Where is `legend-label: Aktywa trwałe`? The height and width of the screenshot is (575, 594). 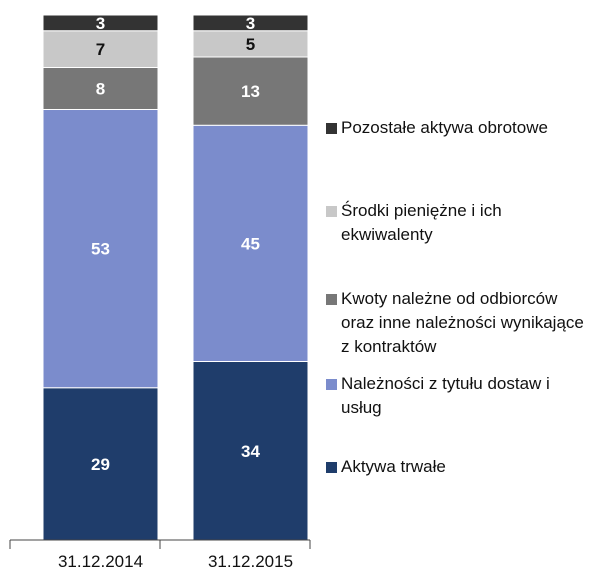 legend-label: Aktywa trwałe is located at coordinates (393, 466).